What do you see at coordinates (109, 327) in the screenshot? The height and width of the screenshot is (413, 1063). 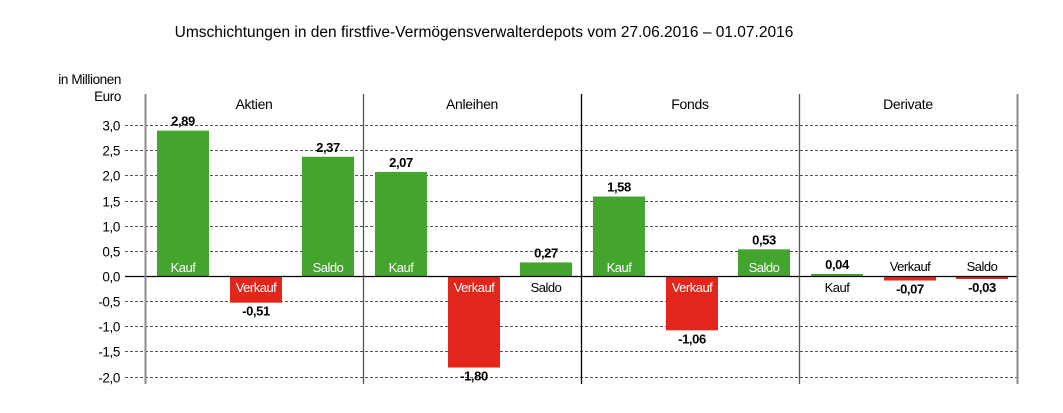 I see `y-tick-label: -1,0` at bounding box center [109, 327].